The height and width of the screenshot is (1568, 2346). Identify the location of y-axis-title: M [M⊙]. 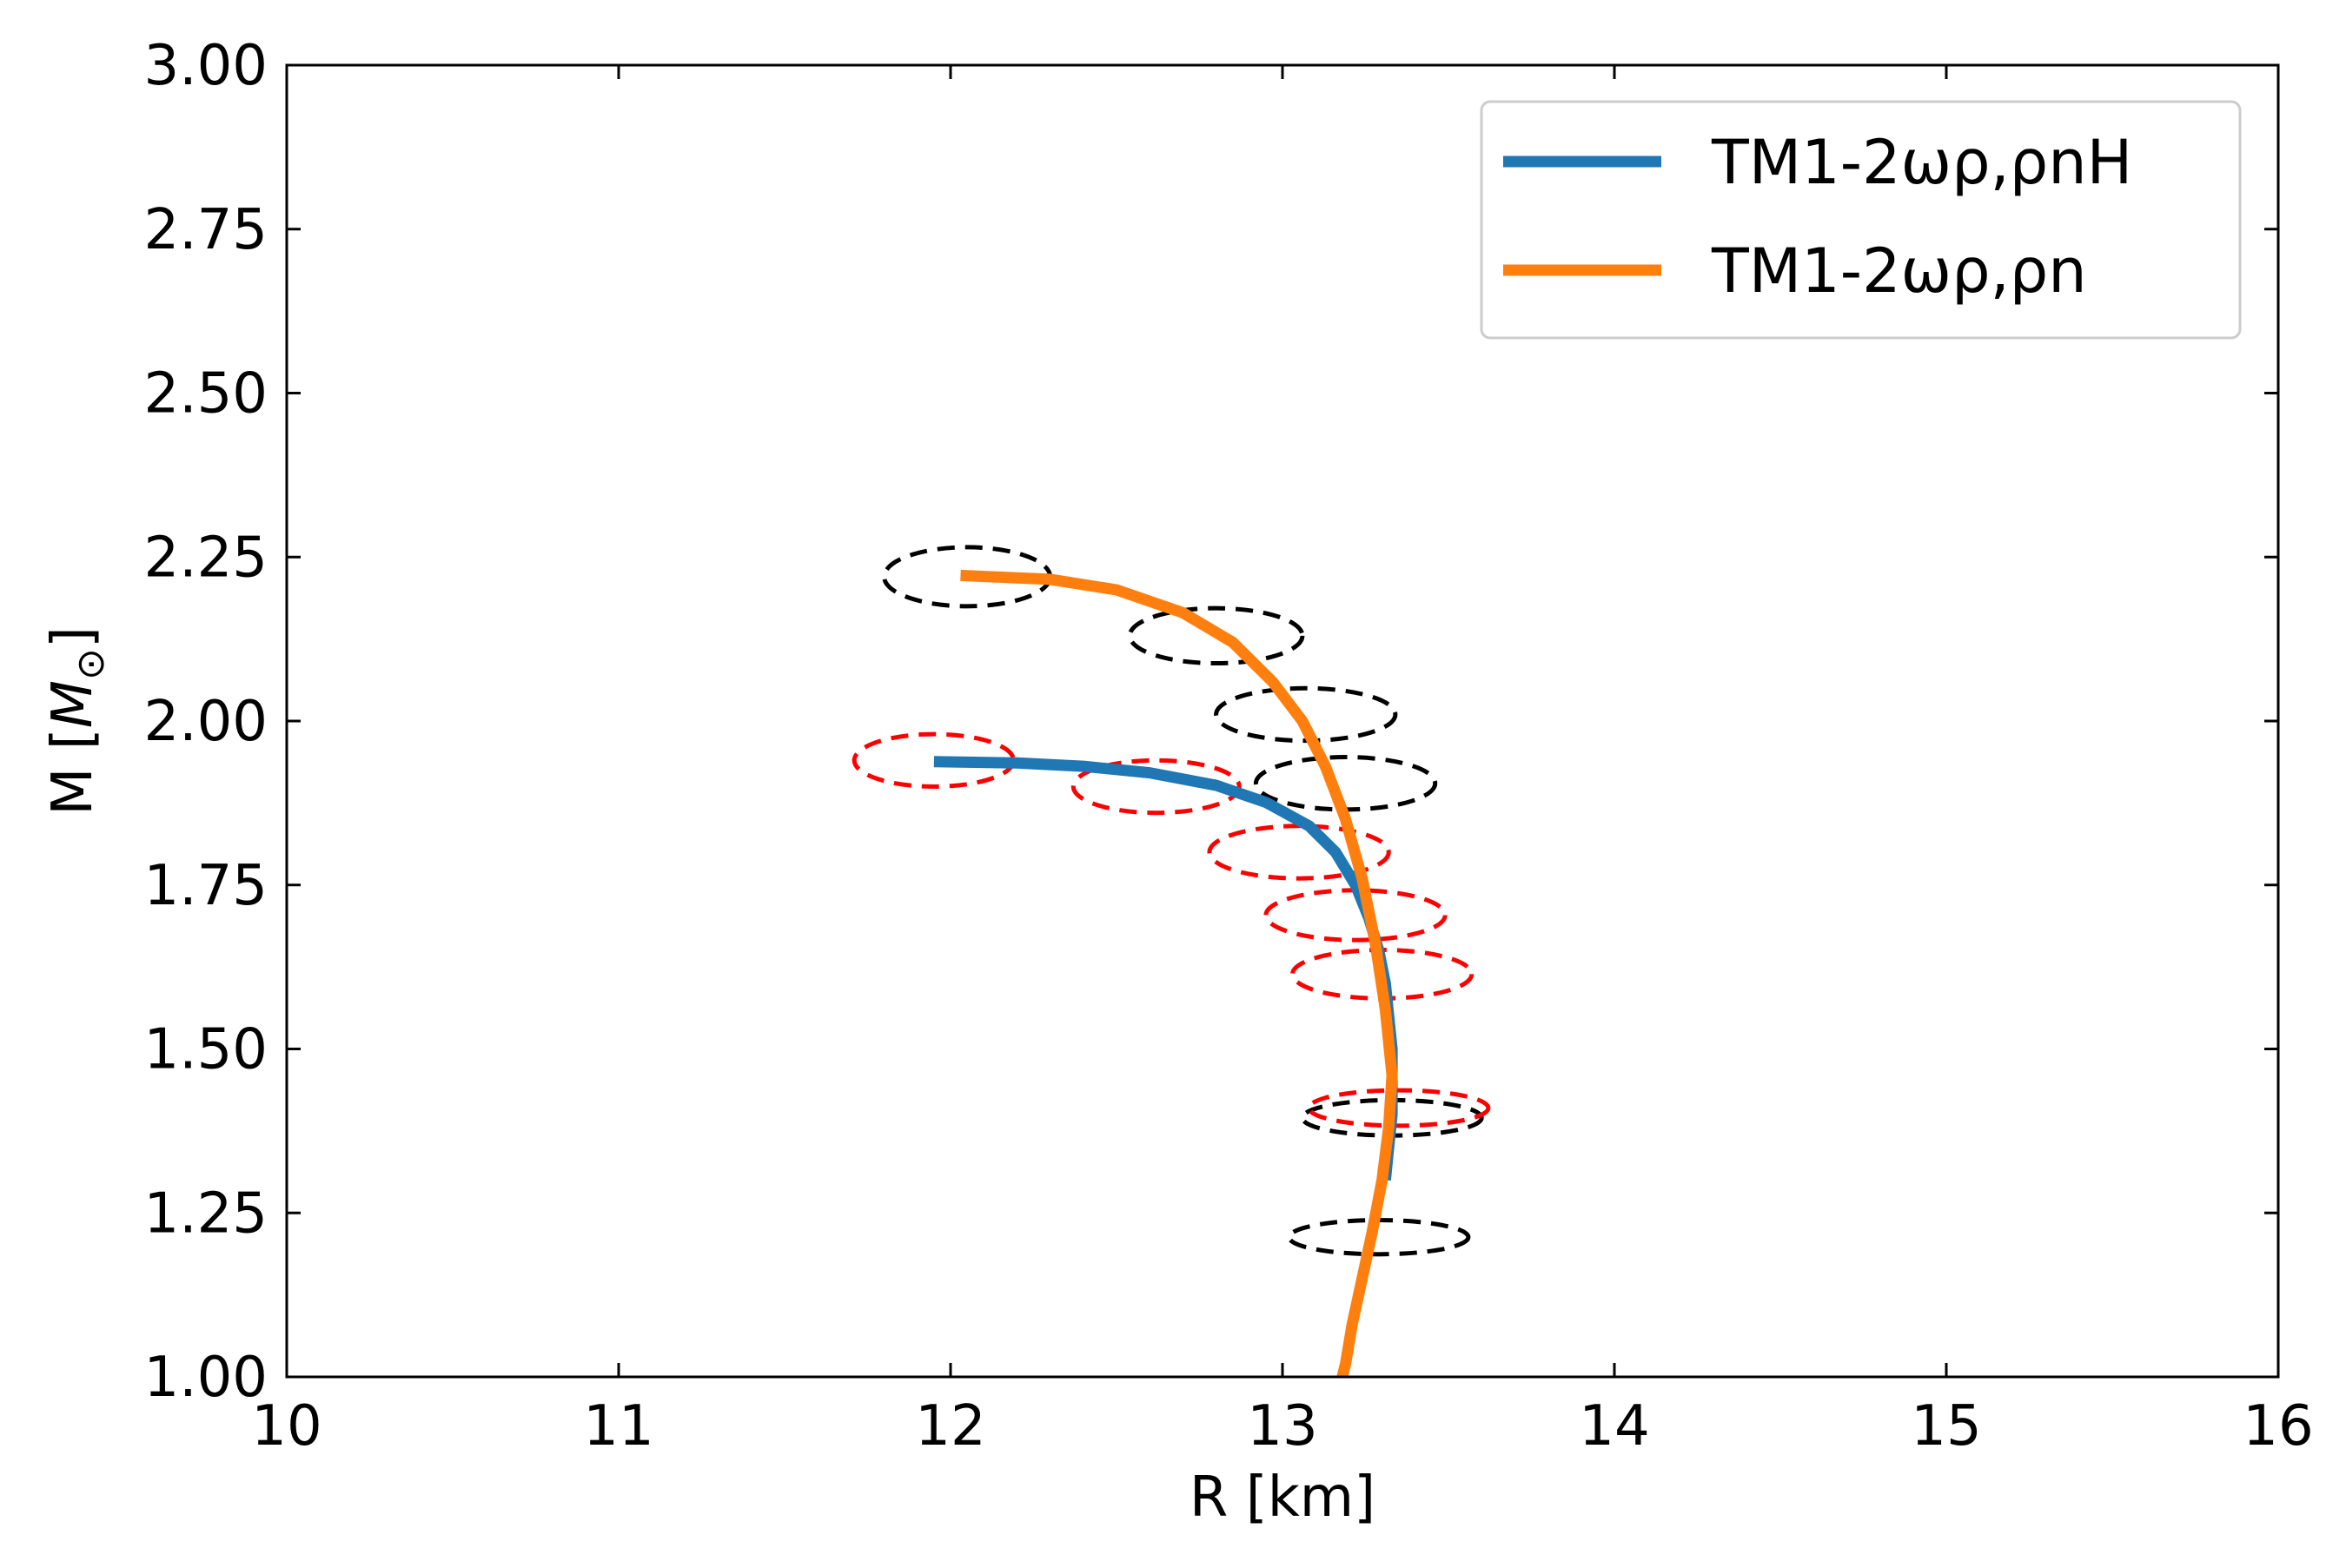
(77, 721).